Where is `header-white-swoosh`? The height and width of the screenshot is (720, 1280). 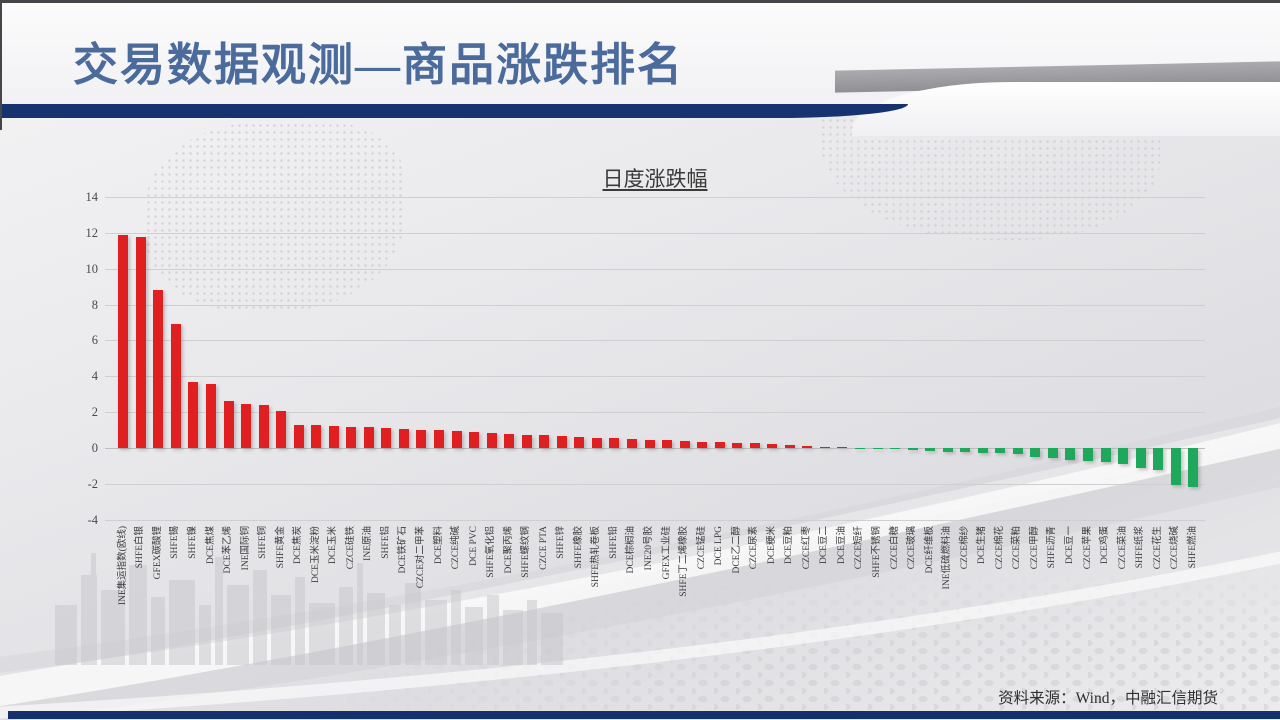 header-white-swoosh is located at coordinates (1066, 109).